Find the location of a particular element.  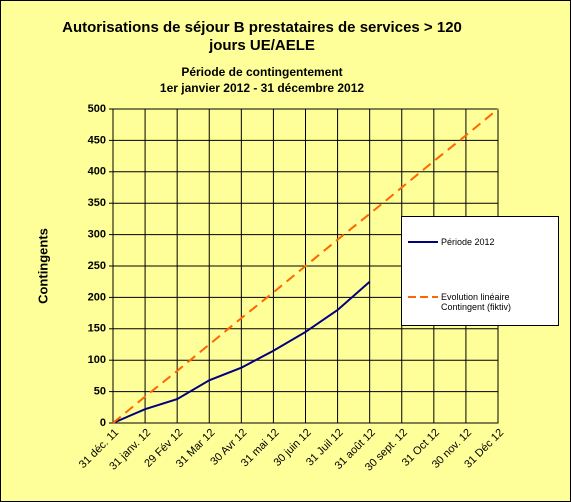

y-tick-label: 250 is located at coordinates (97, 266).